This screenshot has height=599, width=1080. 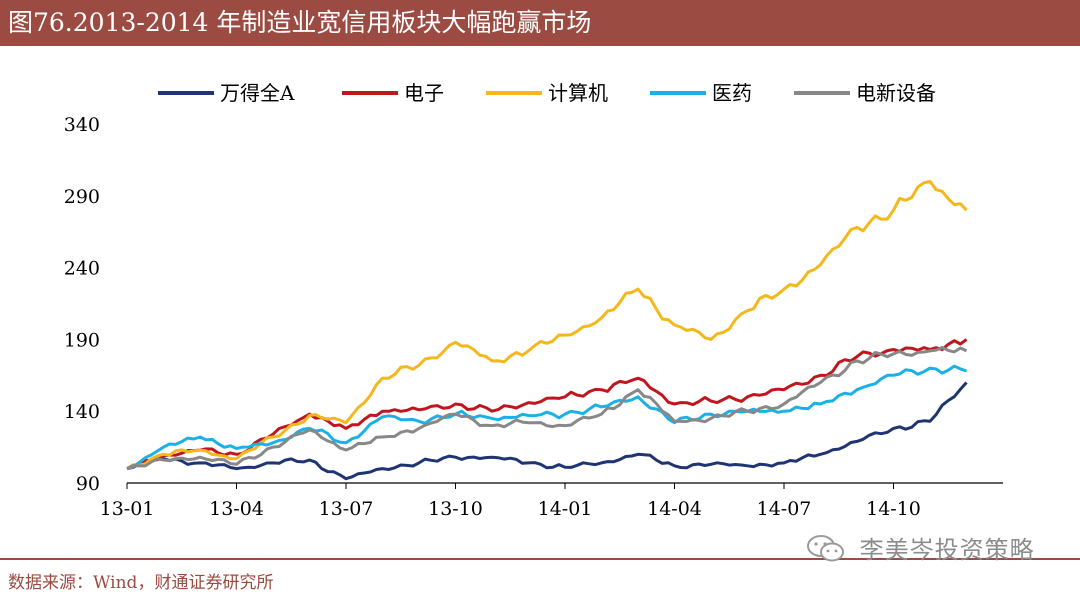 What do you see at coordinates (947, 550) in the screenshot?
I see `watermark-text: 李美岑投资策略` at bounding box center [947, 550].